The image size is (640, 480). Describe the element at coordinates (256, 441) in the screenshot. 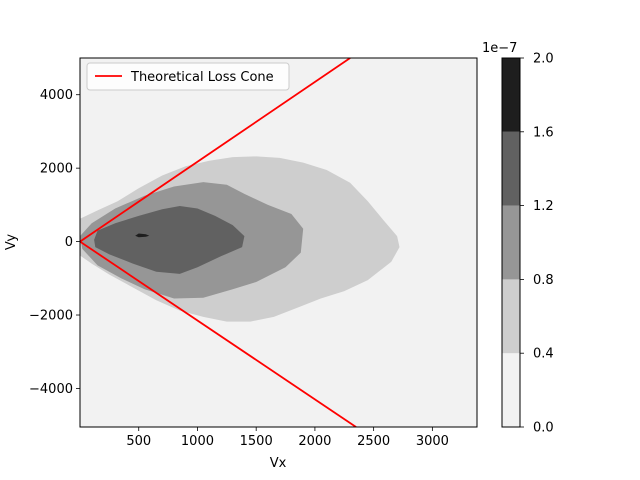

I see `x-tick-label: 1500` at that location.